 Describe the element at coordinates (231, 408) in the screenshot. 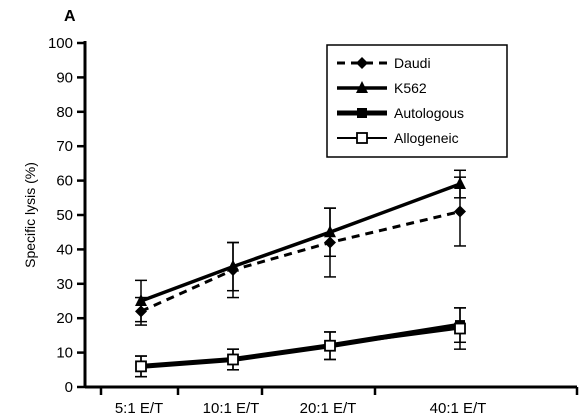

I see `x-tick-label: 10:1 E/T` at that location.